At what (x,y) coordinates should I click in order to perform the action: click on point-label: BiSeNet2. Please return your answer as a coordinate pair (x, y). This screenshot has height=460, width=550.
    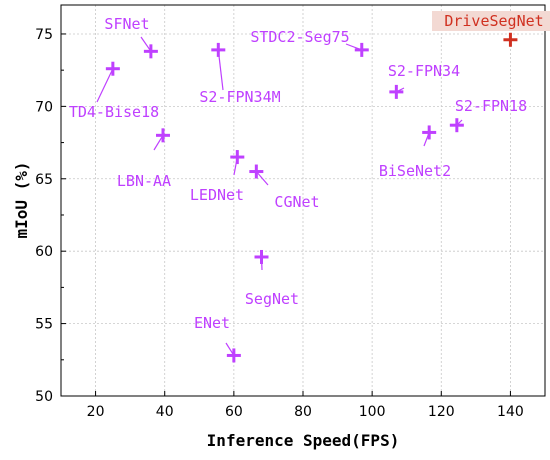
    Looking at the image, I should click on (415, 171).